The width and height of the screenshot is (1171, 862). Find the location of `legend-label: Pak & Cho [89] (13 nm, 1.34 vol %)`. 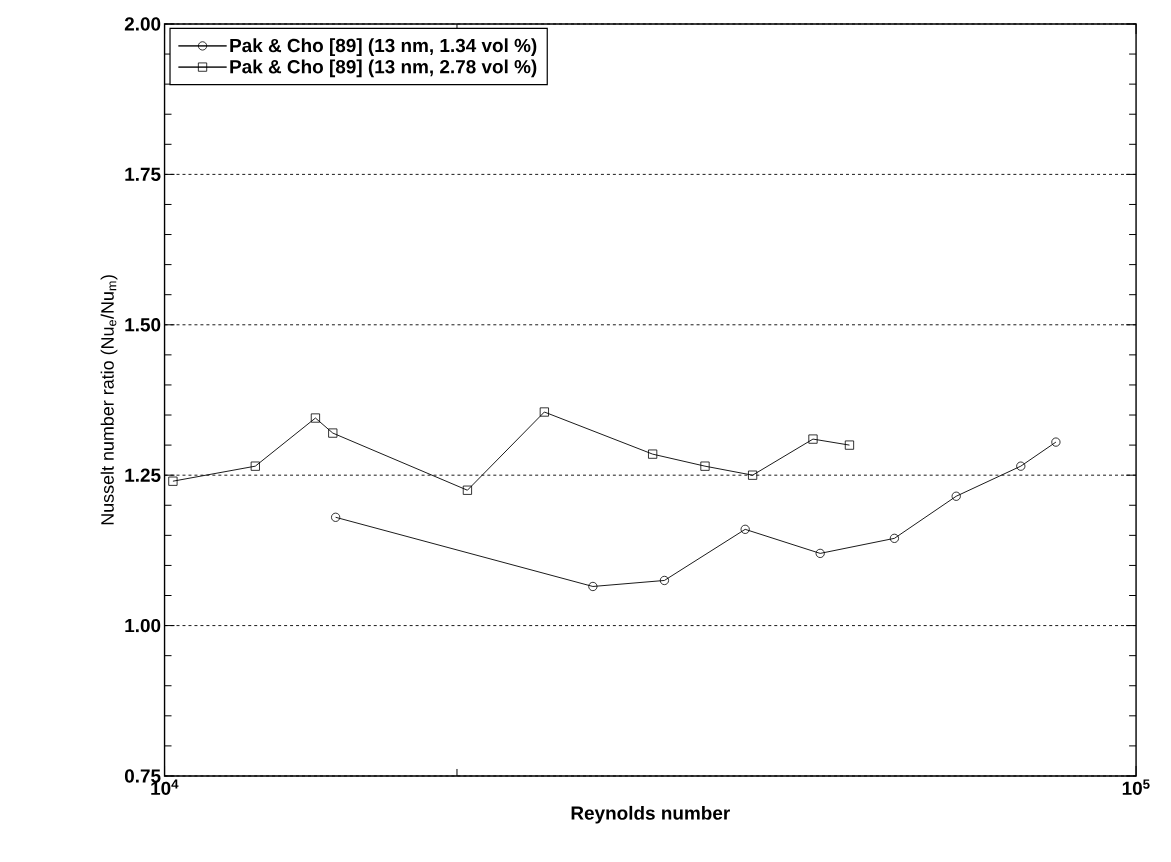

legend-label: Pak & Cho [89] (13 nm, 1.34 vol %) is located at coordinates (383, 47).